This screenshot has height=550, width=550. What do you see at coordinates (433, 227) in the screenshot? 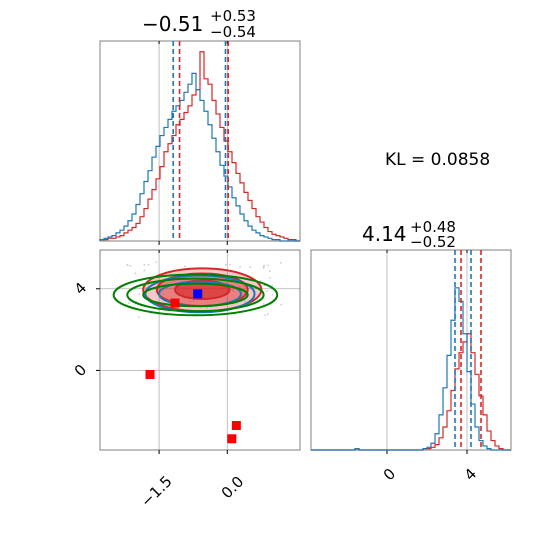
I see `title-param-2-plus: +0.48` at bounding box center [433, 227].